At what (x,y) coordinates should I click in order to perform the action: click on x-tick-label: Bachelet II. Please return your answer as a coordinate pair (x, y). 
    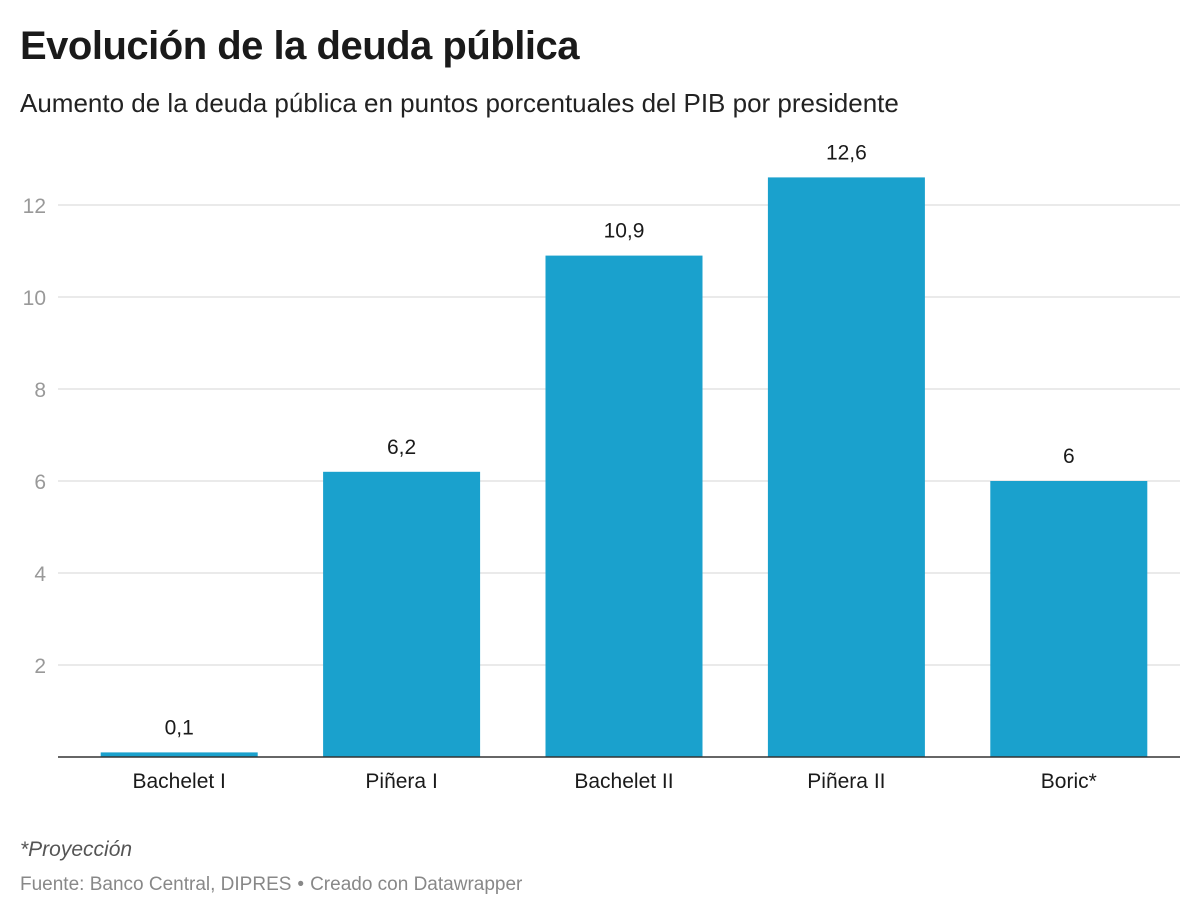
    Looking at the image, I should click on (623, 781).